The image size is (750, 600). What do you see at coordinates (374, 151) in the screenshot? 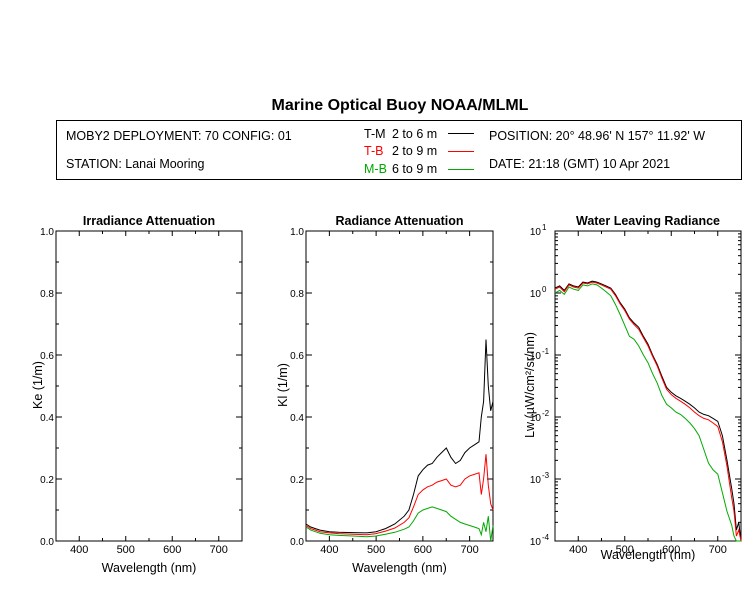
I see `legend-item-code: T-B` at bounding box center [374, 151].